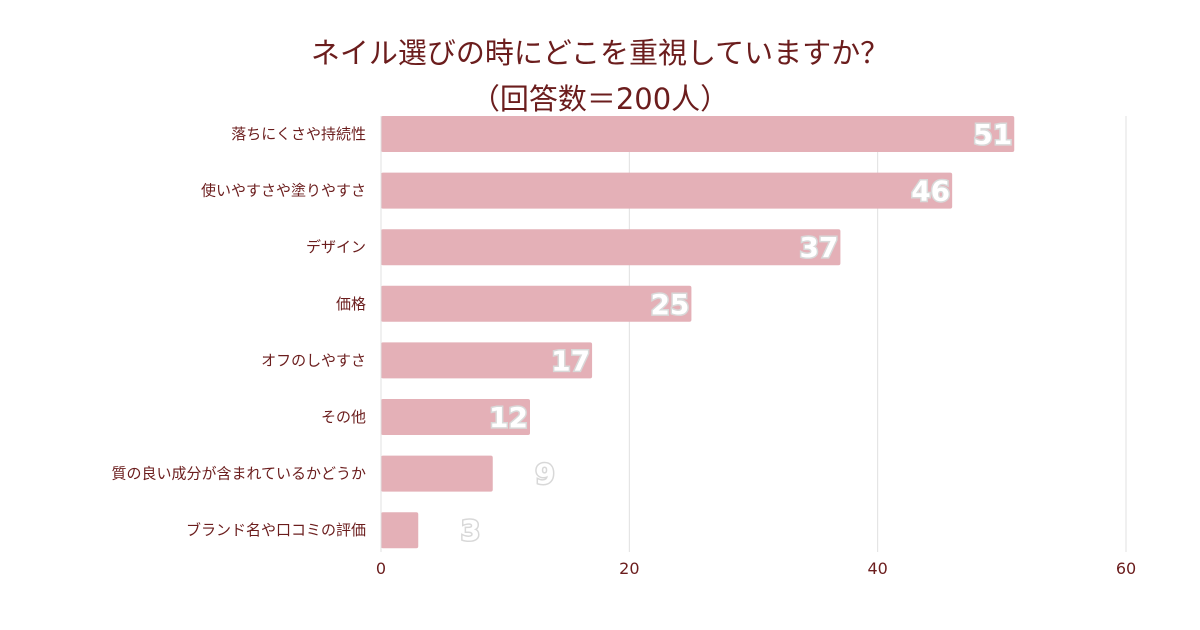 The image size is (1200, 630). Describe the element at coordinates (600, 53) in the screenshot. I see `chart-title: ネイル選びの時にどこを重視していますか？` at that location.